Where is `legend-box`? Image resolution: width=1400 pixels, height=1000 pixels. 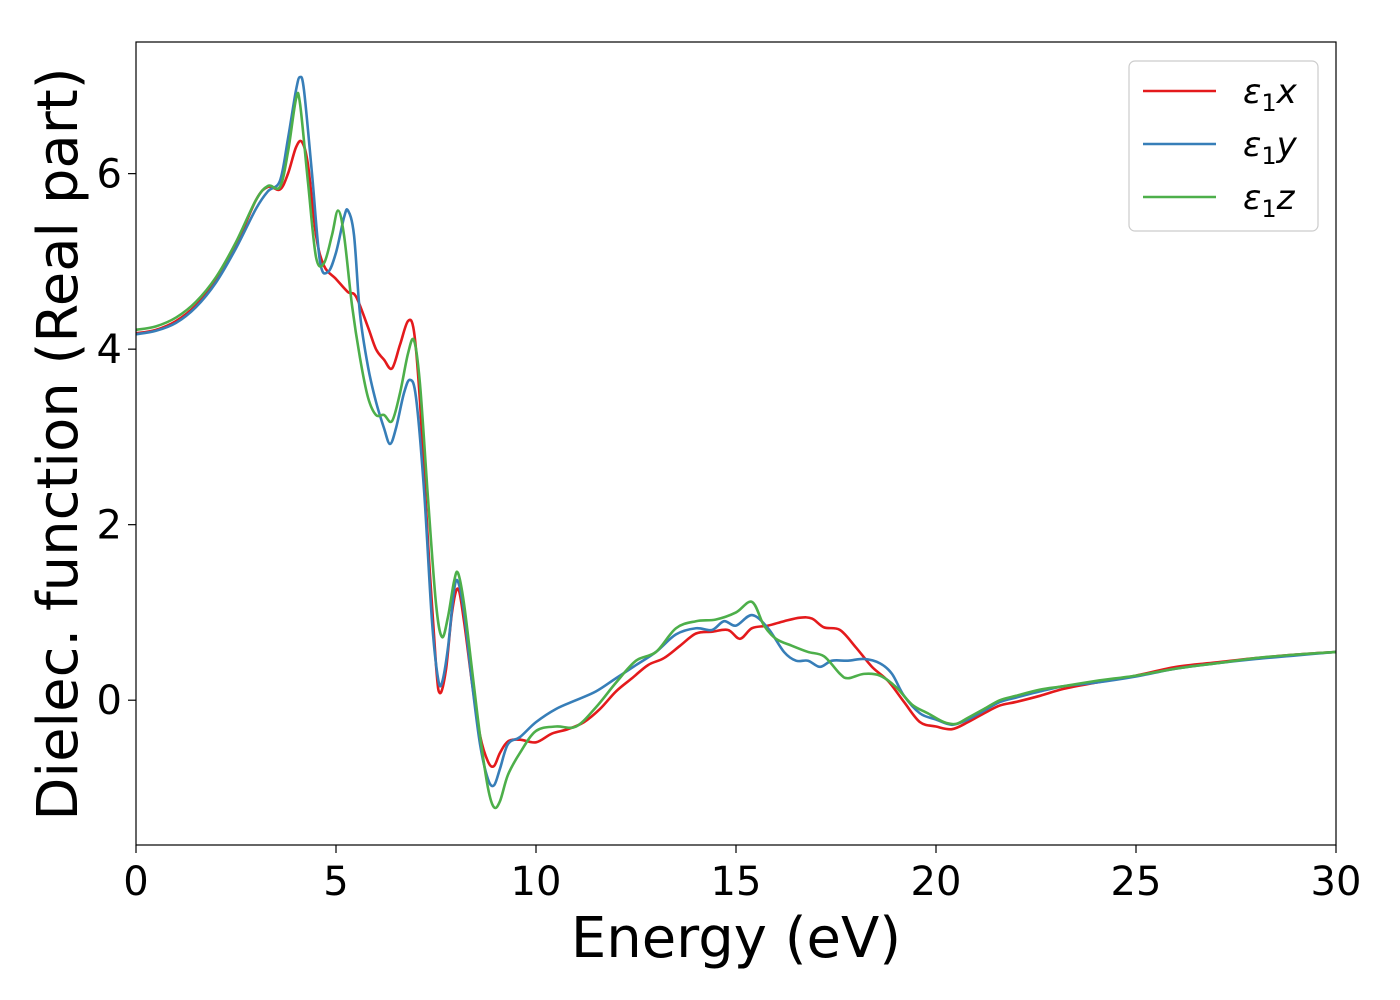 legend-box is located at coordinates (1223, 146).